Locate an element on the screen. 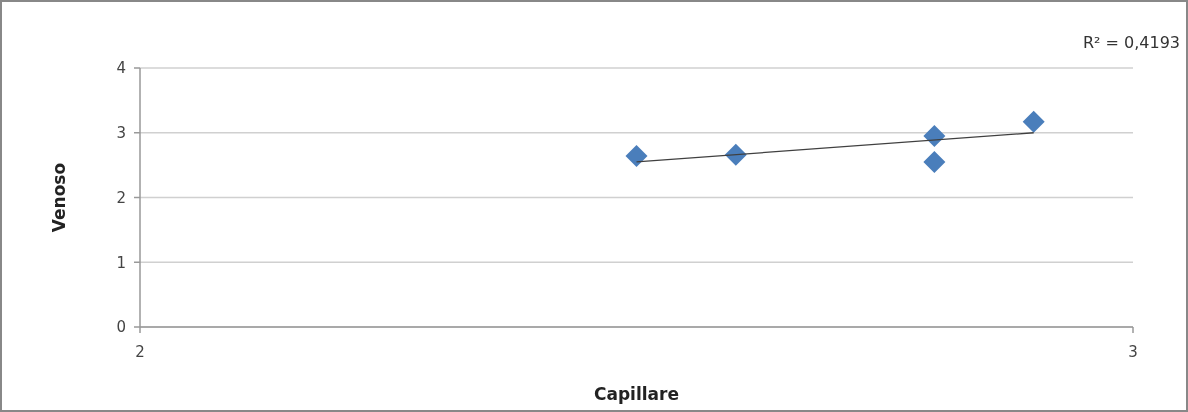 Image resolution: width=1188 pixels, height=412 pixels. y-tick-label: 4 is located at coordinates (121, 68).